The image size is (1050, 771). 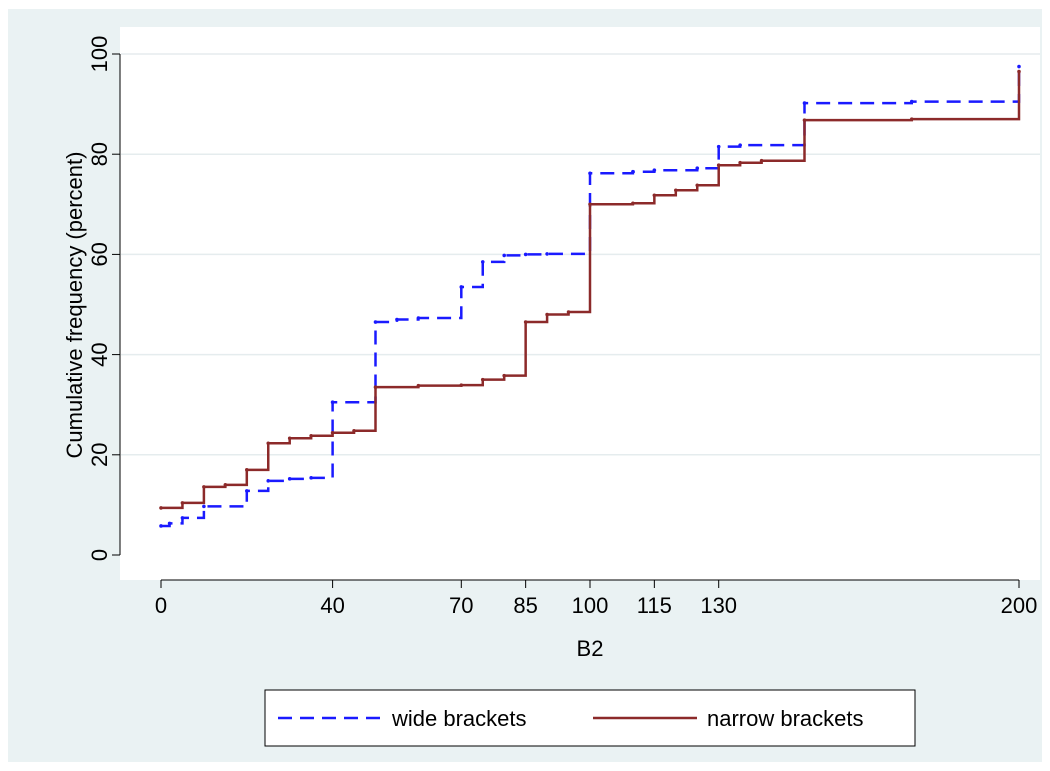 I want to click on x-tick-label: 40, so click(x=332, y=605).